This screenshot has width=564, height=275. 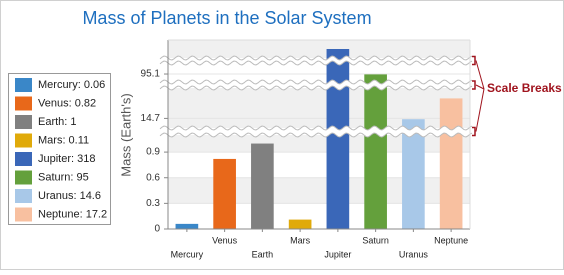 I want to click on x-tick-label: Jupiter, so click(x=337, y=254).